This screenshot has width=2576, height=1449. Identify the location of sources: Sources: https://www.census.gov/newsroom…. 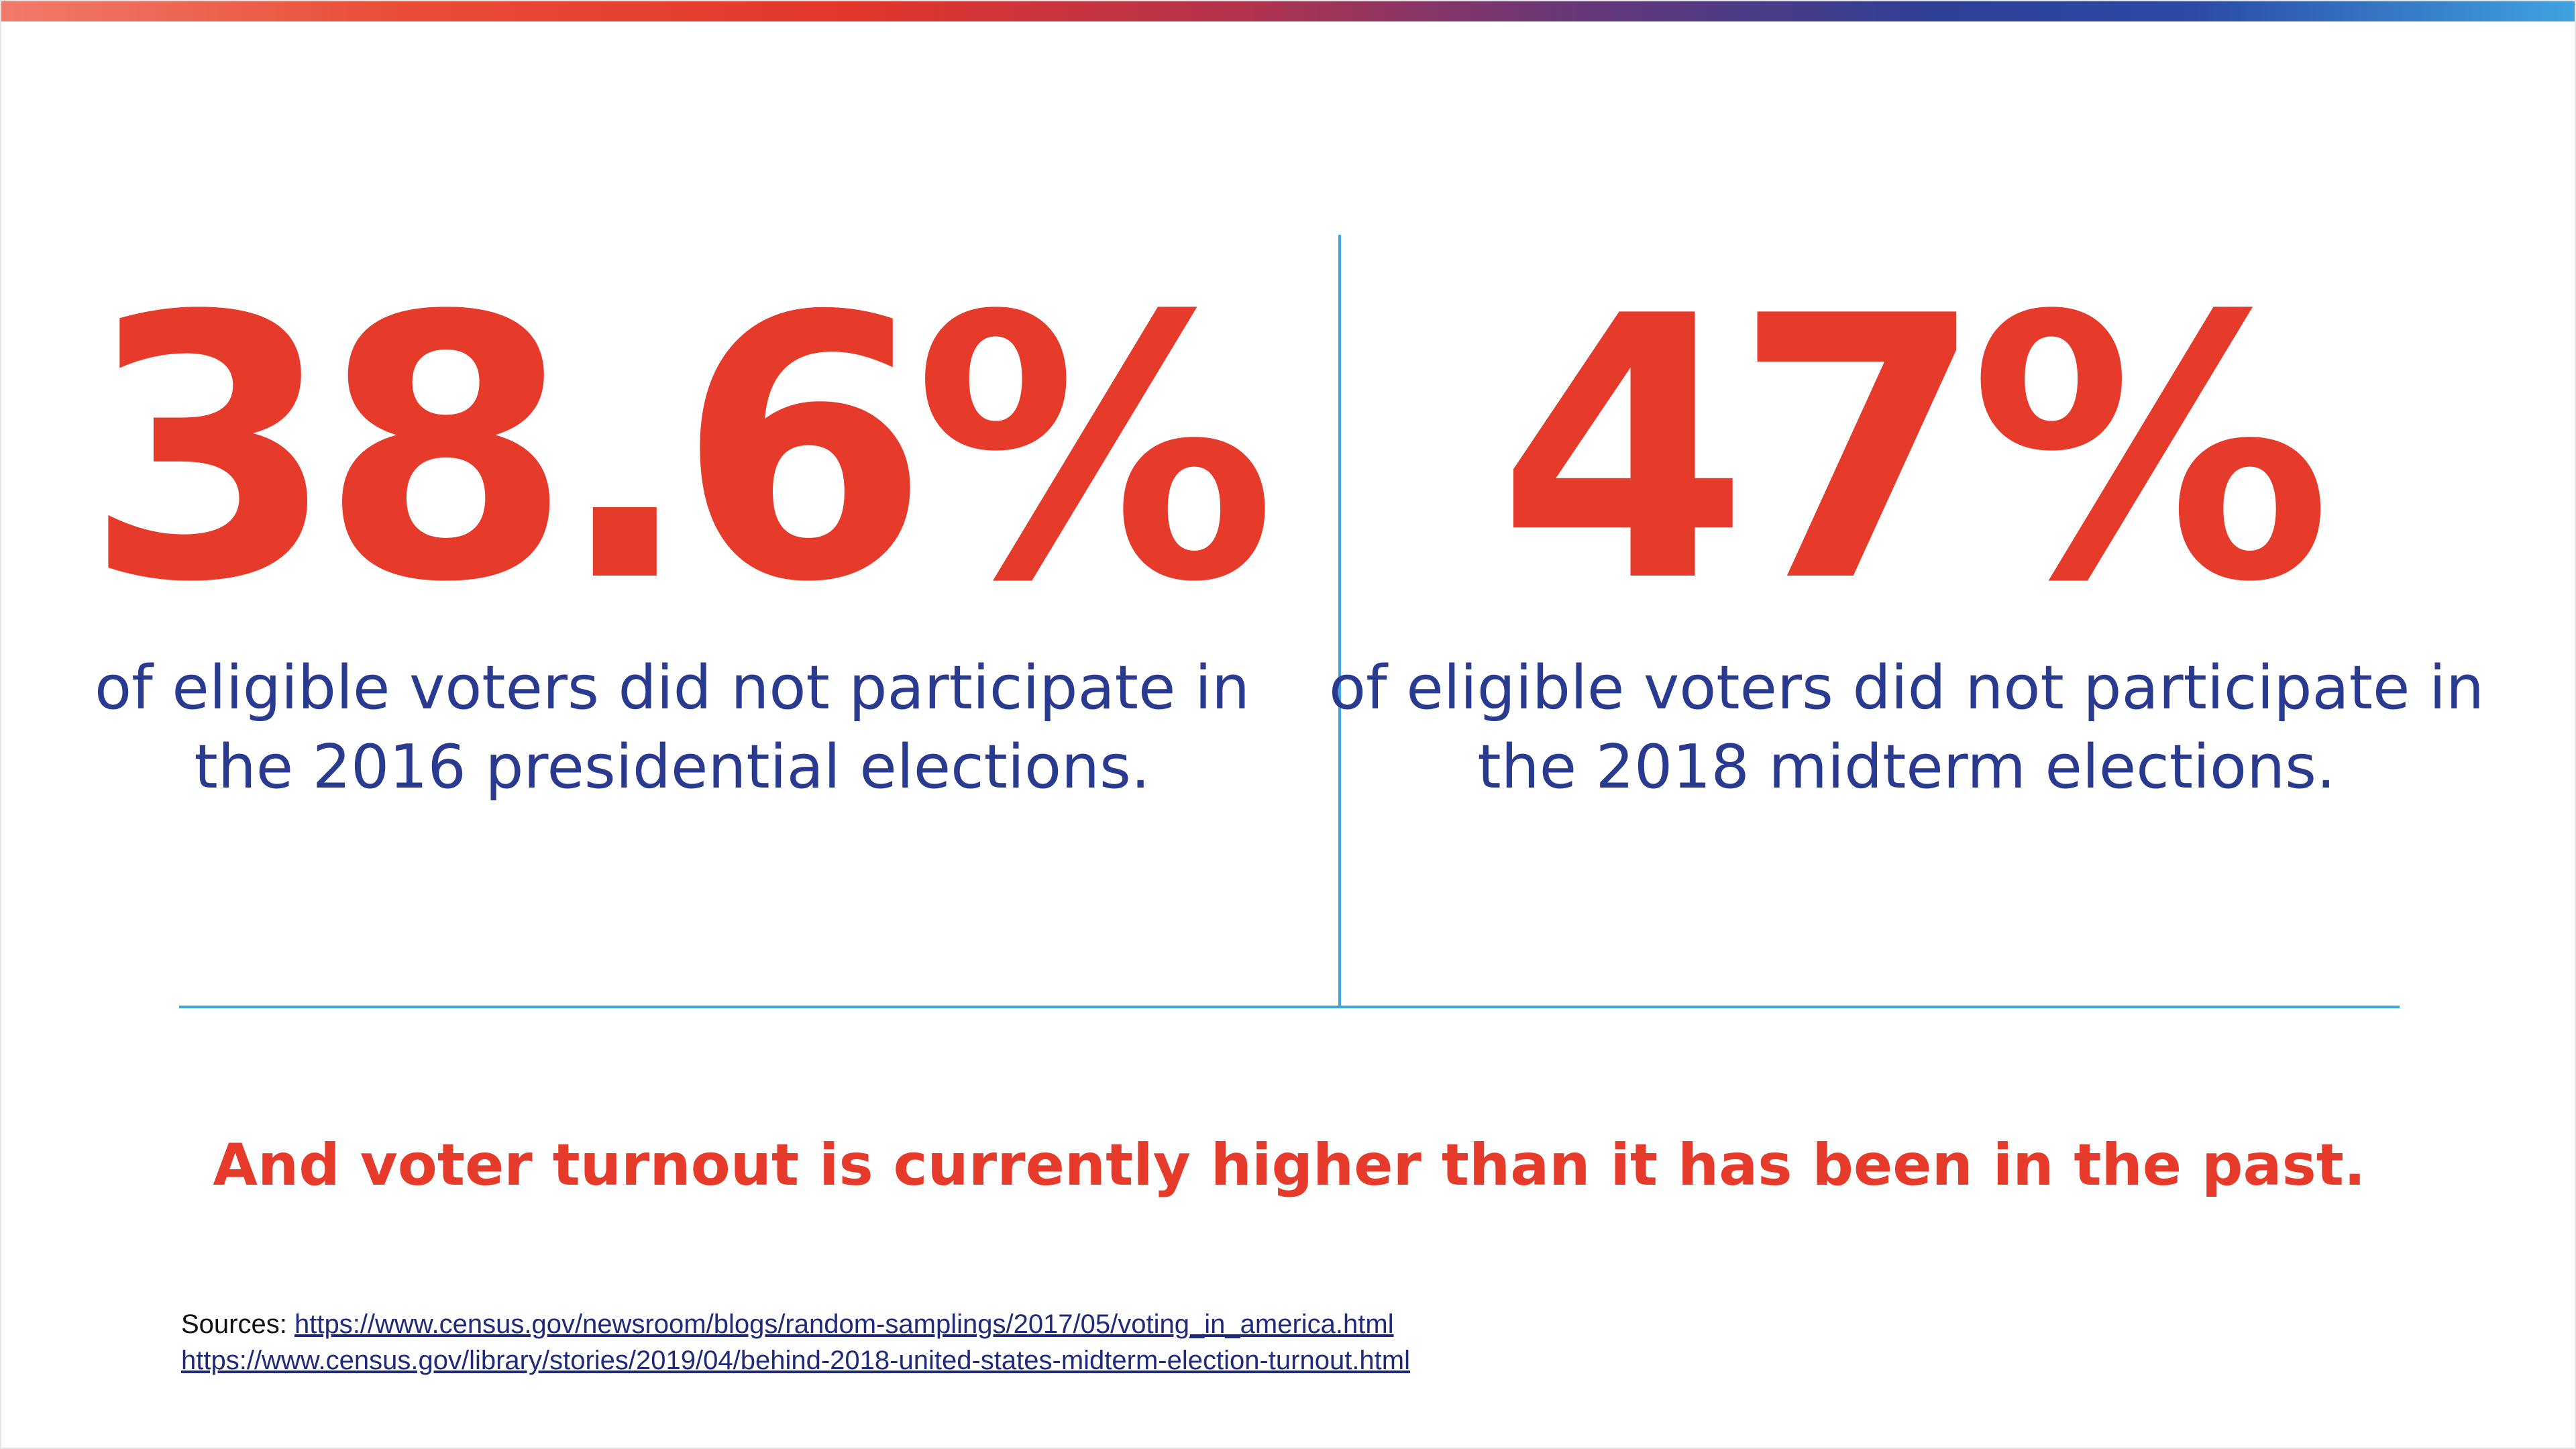
(1288, 1342).